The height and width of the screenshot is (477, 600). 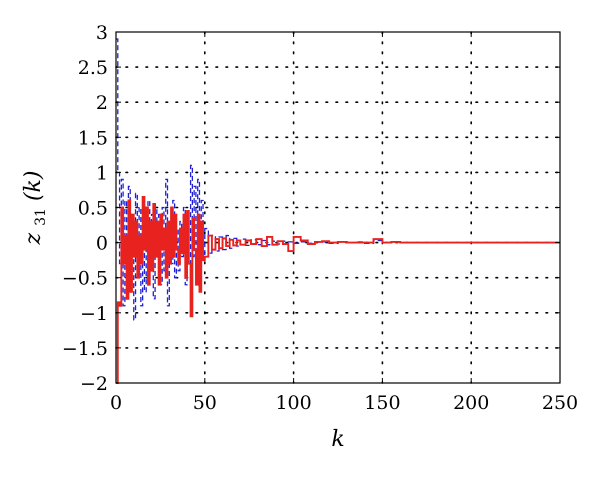 I want to click on y-tick-label: 2.5, so click(x=93, y=68).